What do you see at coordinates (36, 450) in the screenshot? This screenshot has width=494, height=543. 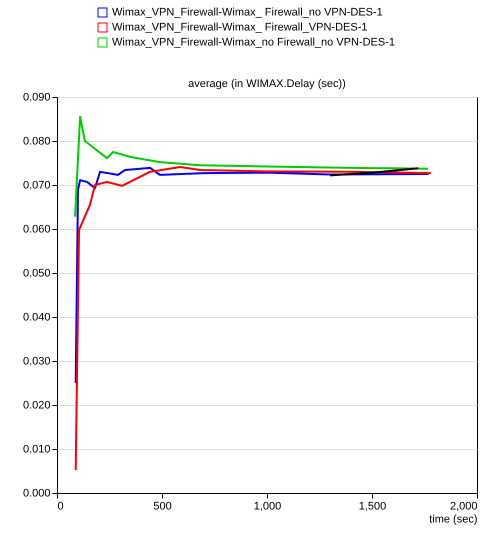 I see `y-tick-label: 0.010` at bounding box center [36, 450].